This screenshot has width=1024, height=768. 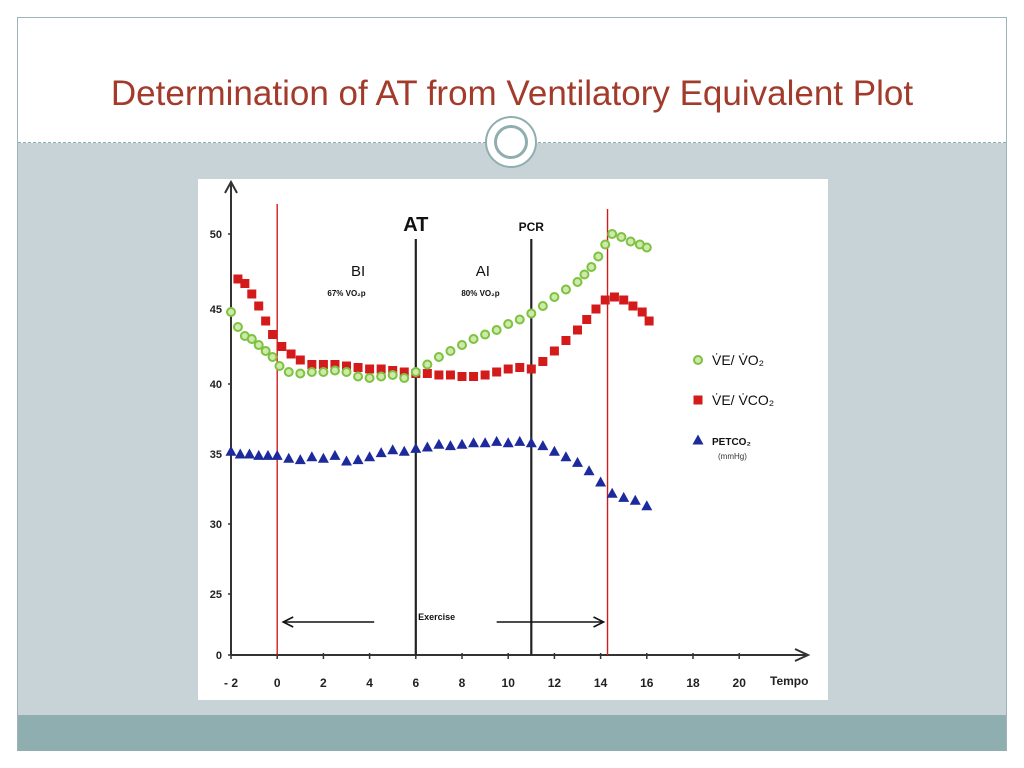 I want to click on legend-triangle-marker, so click(x=698, y=439).